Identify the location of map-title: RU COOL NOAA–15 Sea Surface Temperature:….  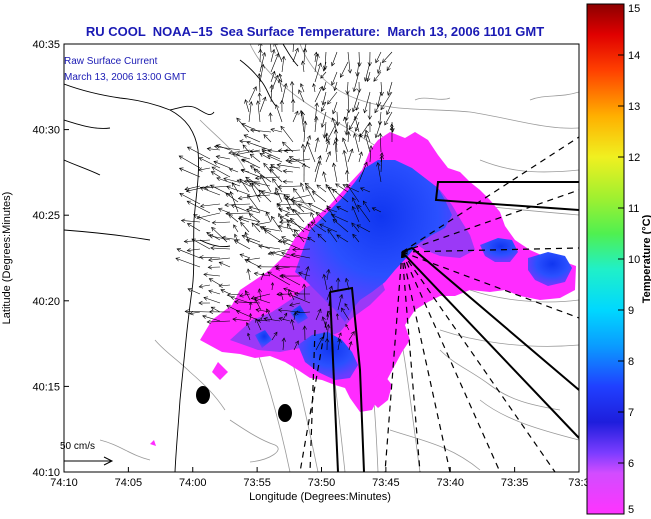
(315, 31).